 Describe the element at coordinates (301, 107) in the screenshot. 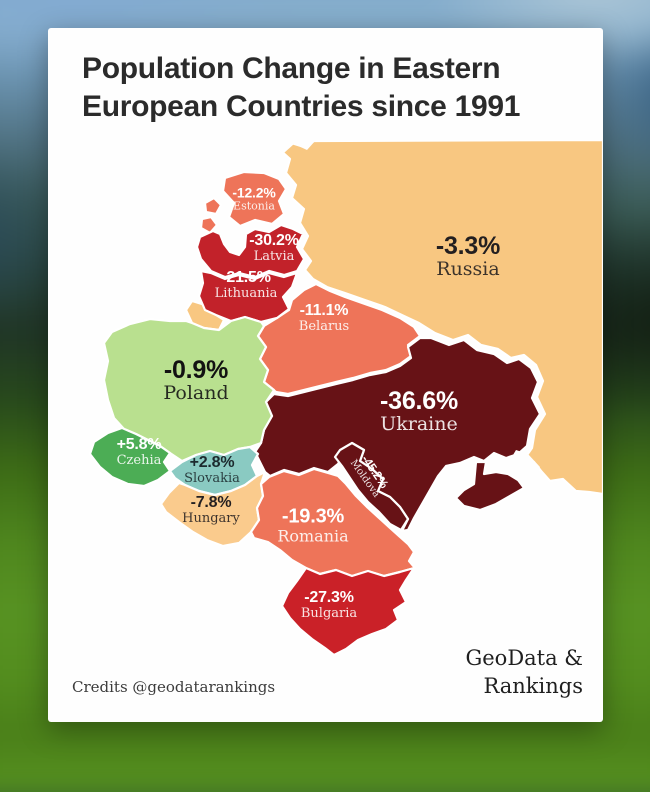

I see `title-line-2: European Countries since 1991` at that location.